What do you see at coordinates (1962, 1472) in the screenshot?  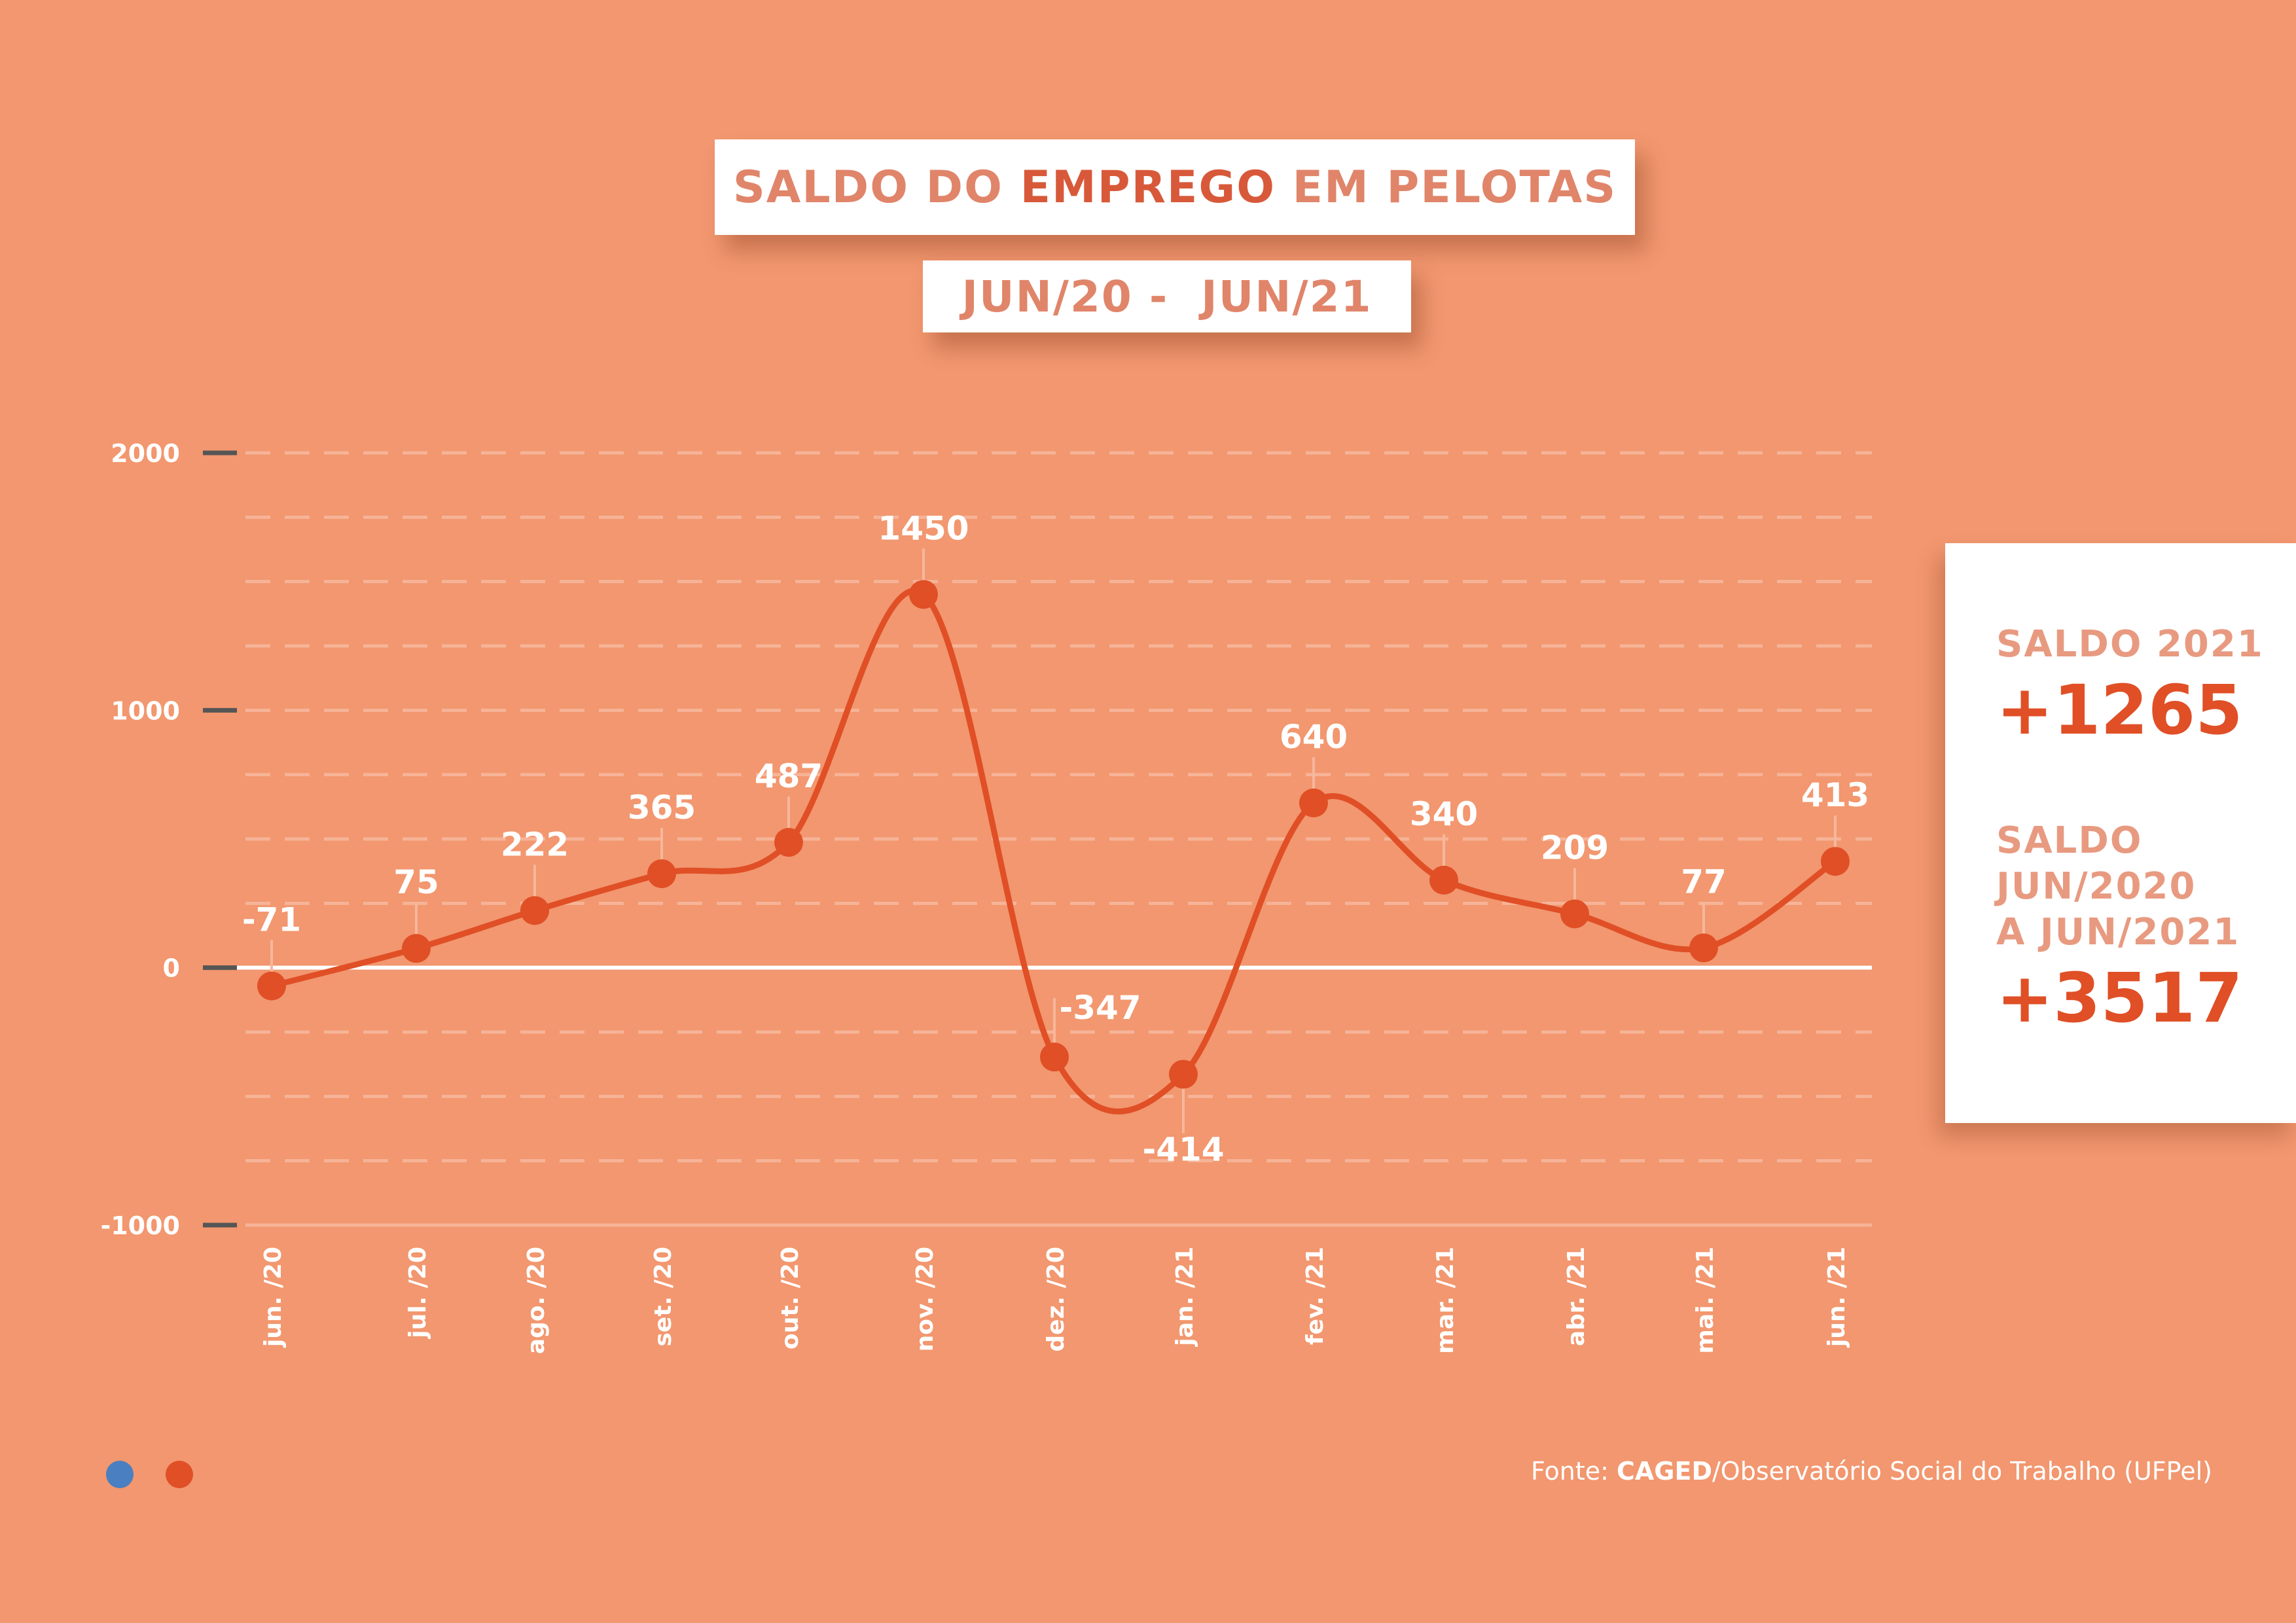 I see `source-suffix: /Observatório Social do Trabalho (UFPel)` at bounding box center [1962, 1472].